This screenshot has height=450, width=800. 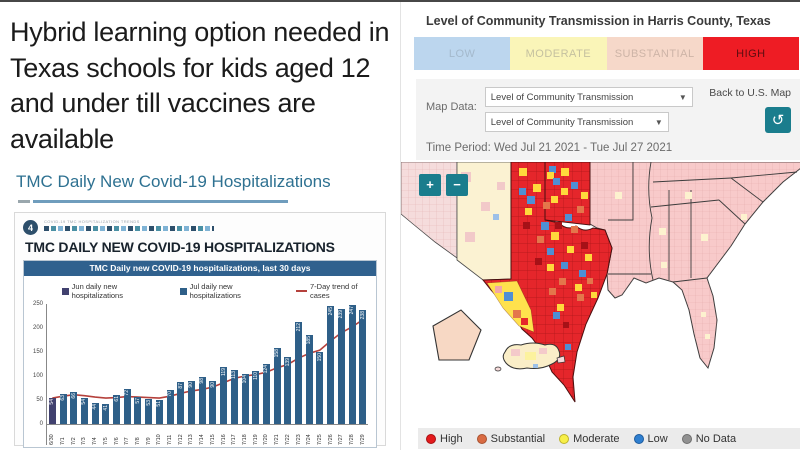 What do you see at coordinates (298, 327) in the screenshot?
I see `bar-value-label: 212` at bounding box center [298, 327].